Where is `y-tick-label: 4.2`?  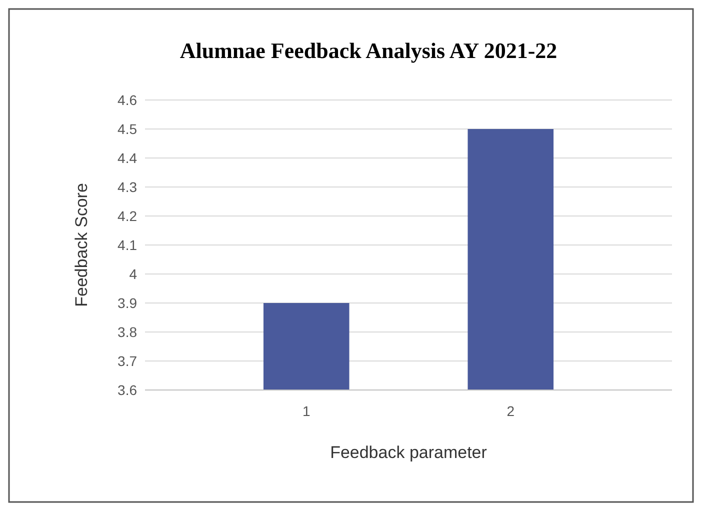
y-tick-label: 4.2 is located at coordinates (128, 216).